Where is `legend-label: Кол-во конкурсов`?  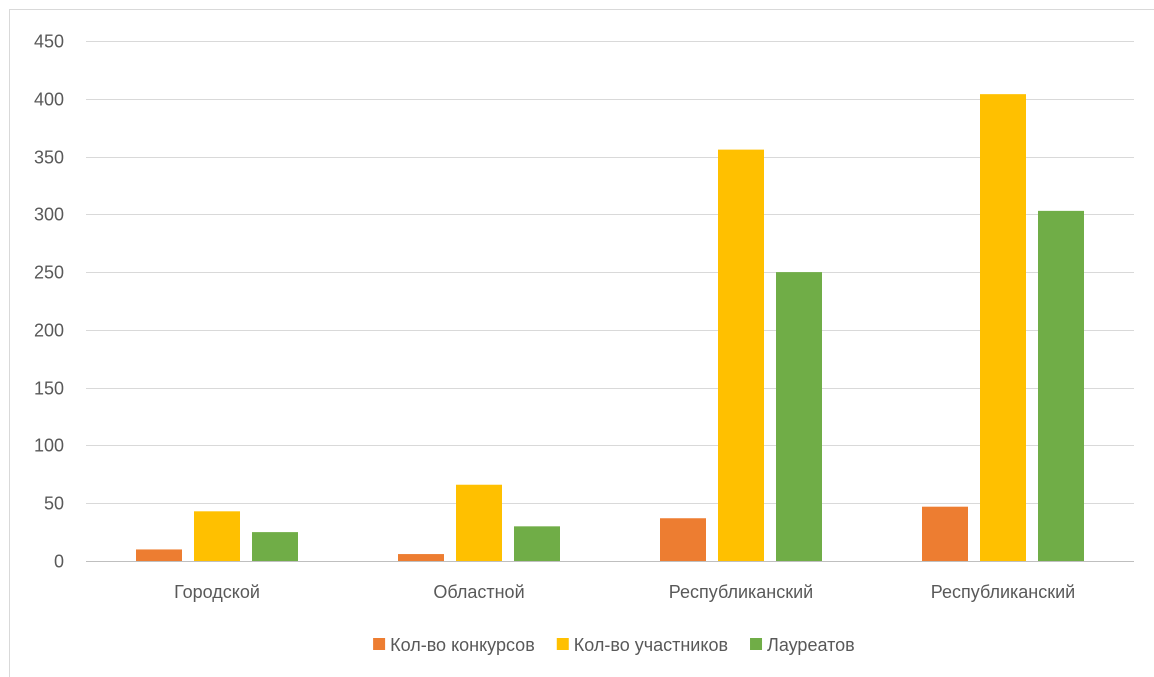 legend-label: Кол-во конкурсов is located at coordinates (462, 645).